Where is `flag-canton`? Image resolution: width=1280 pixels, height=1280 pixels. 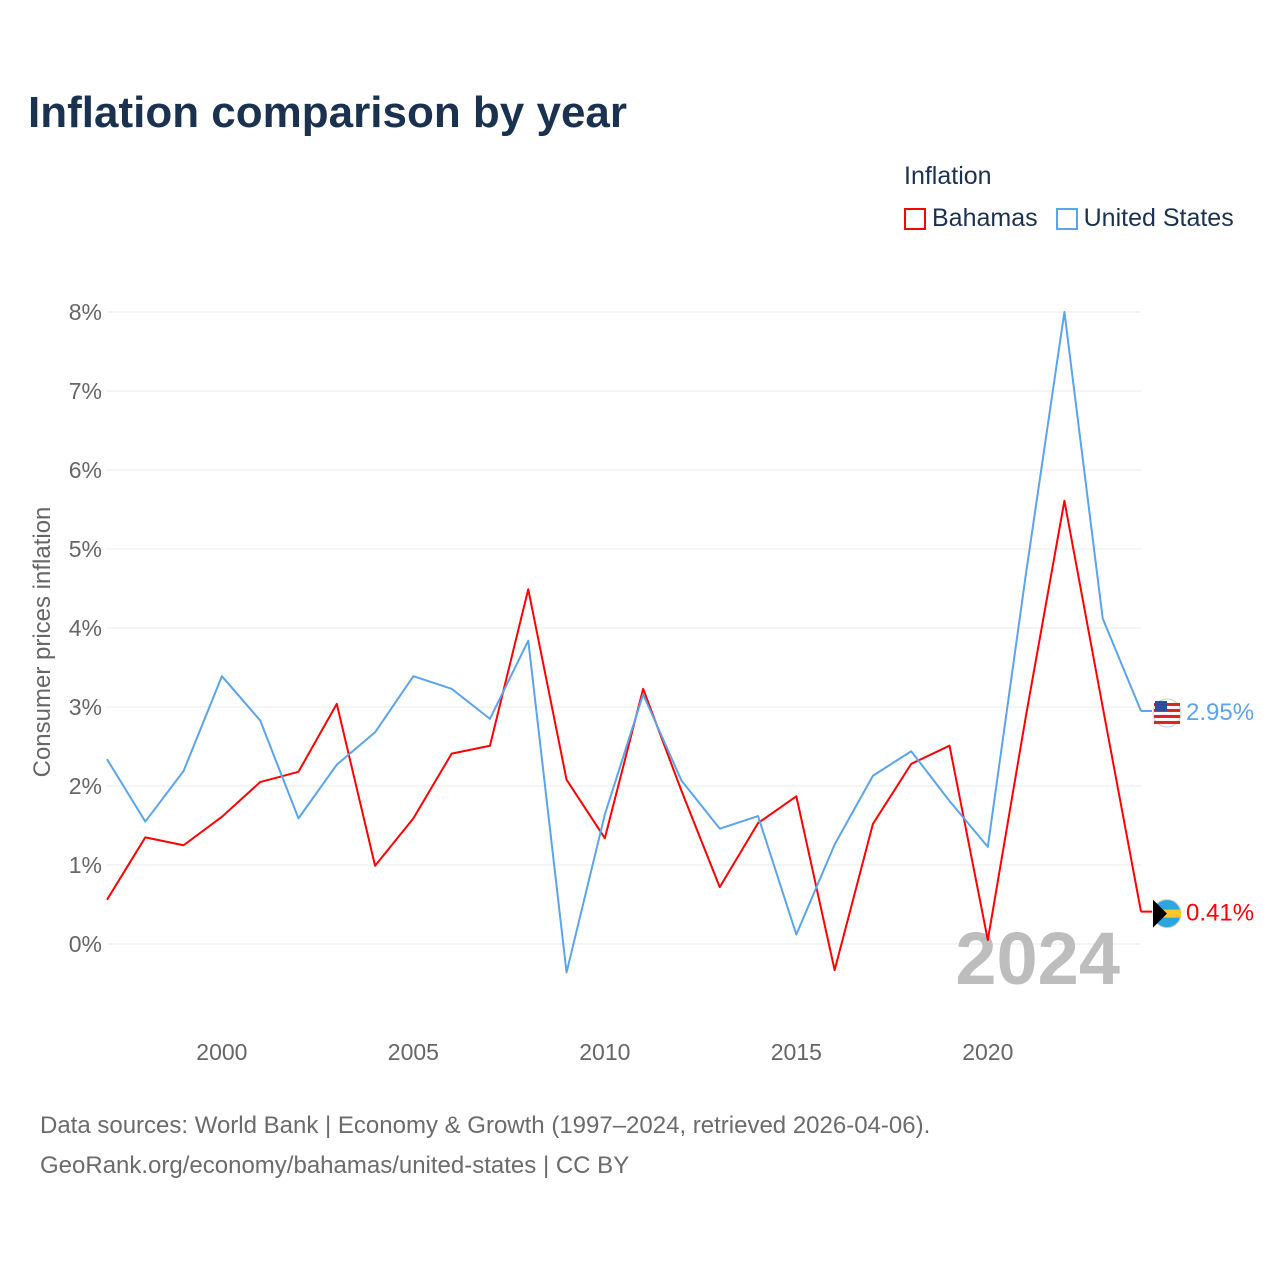 flag-canton is located at coordinates (1161, 705).